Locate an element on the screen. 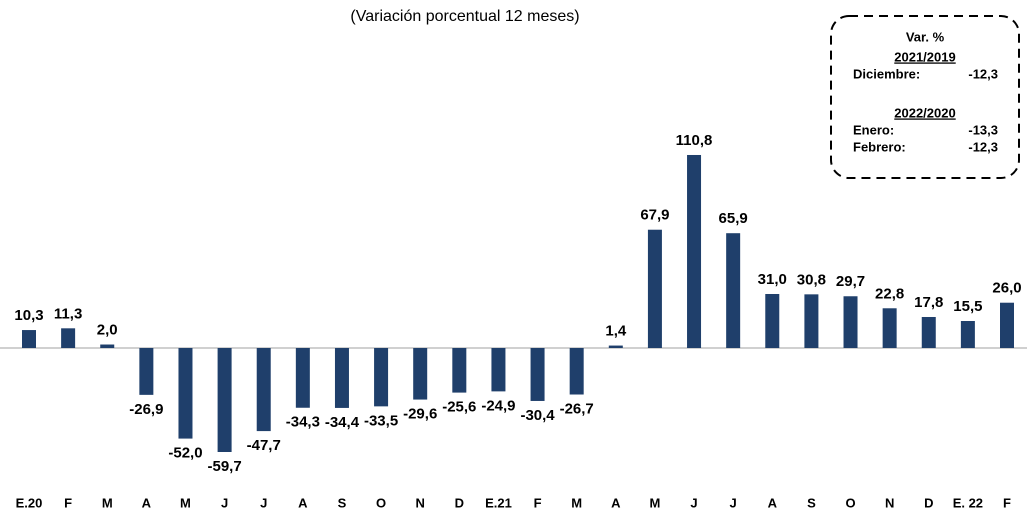  value-label: 2,0 is located at coordinates (107, 329).